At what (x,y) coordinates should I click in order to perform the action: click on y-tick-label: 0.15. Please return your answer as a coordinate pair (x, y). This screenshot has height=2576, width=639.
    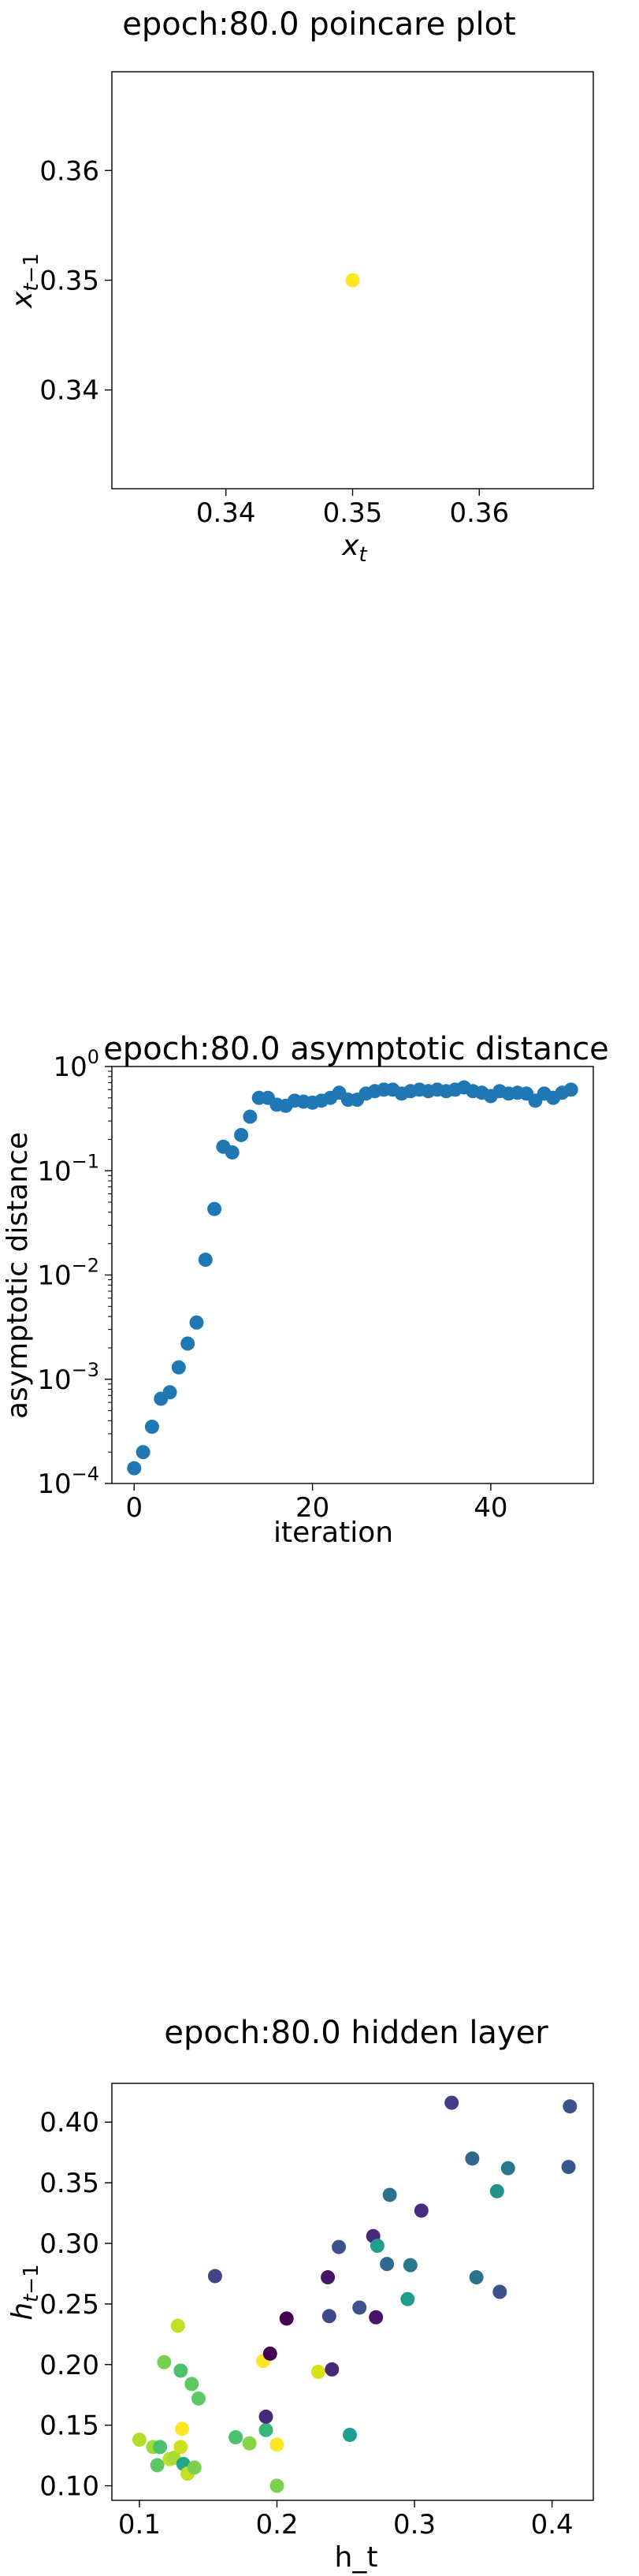
    Looking at the image, I should click on (69, 2426).